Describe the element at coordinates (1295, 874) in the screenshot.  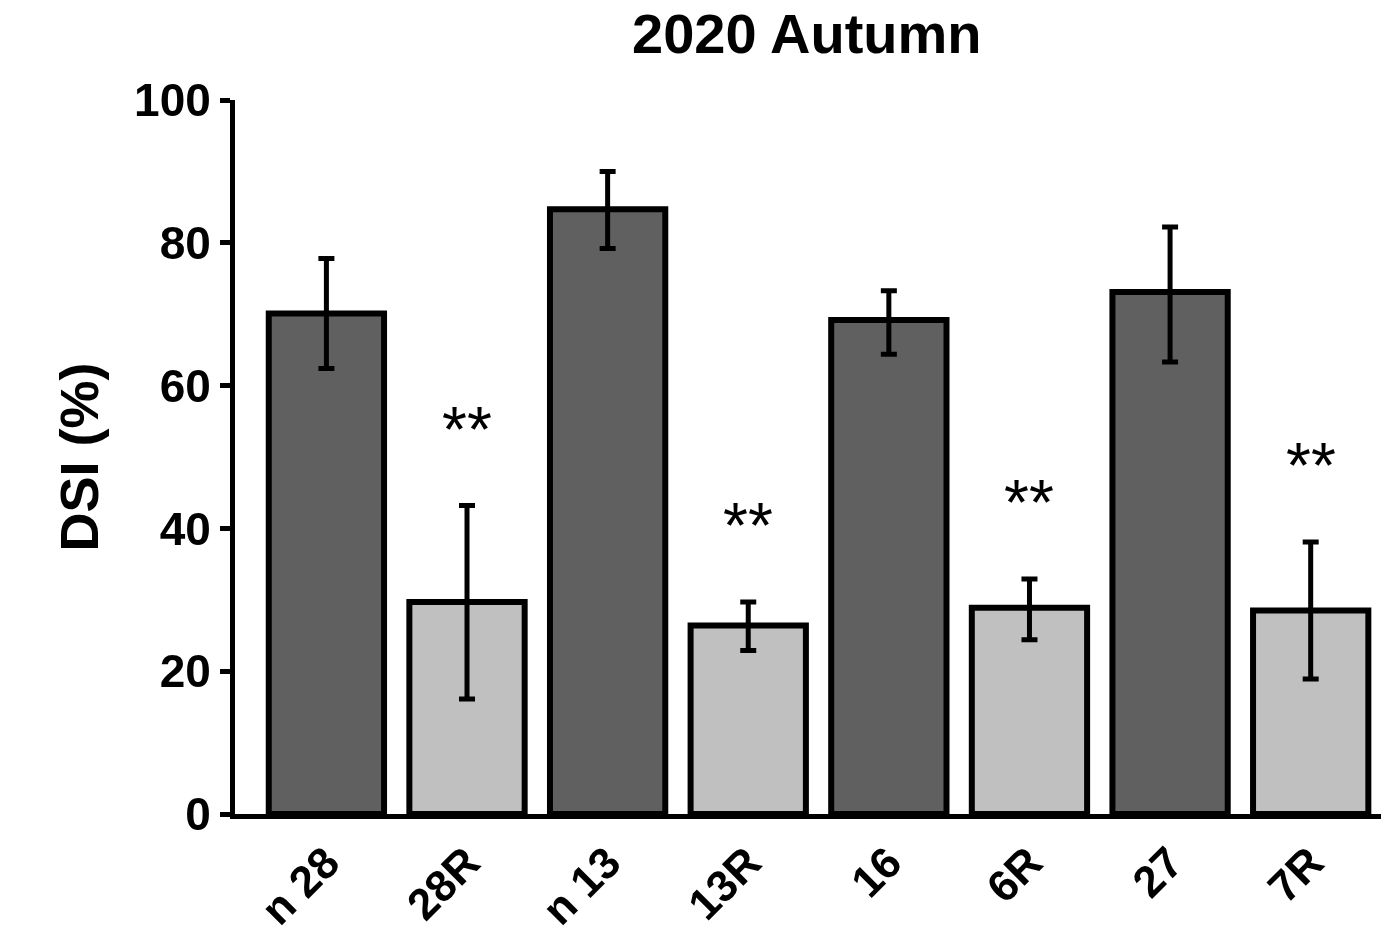
I see `x-tick-label: 7R` at that location.